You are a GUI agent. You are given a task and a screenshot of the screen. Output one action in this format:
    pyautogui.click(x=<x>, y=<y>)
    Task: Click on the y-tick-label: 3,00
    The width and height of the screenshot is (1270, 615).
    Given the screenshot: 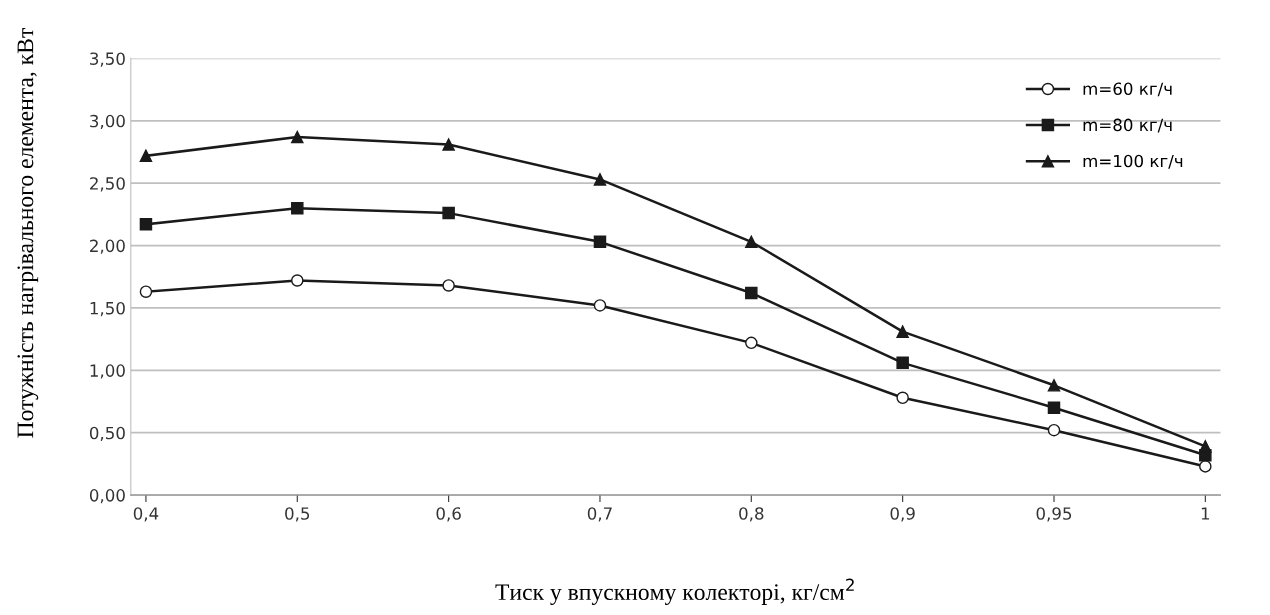 What is the action you would take?
    pyautogui.click(x=107, y=122)
    